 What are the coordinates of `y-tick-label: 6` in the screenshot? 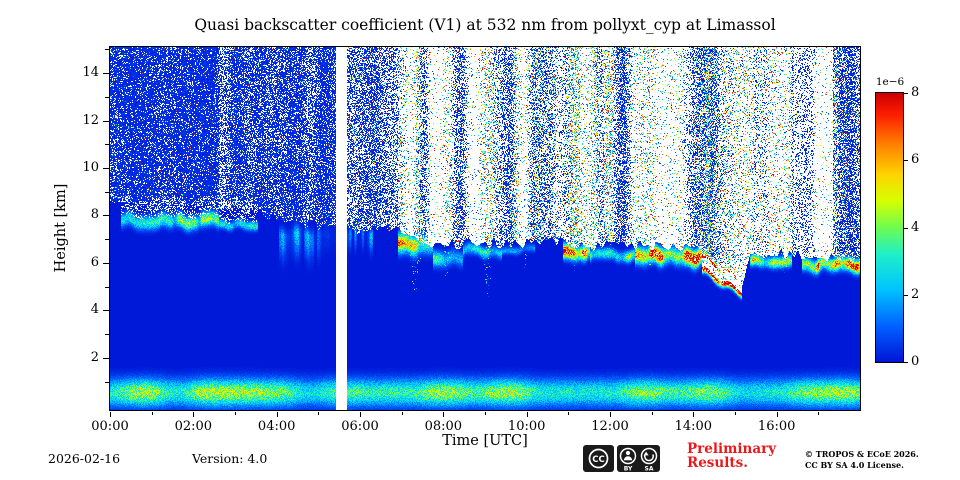 It's located at (94, 262).